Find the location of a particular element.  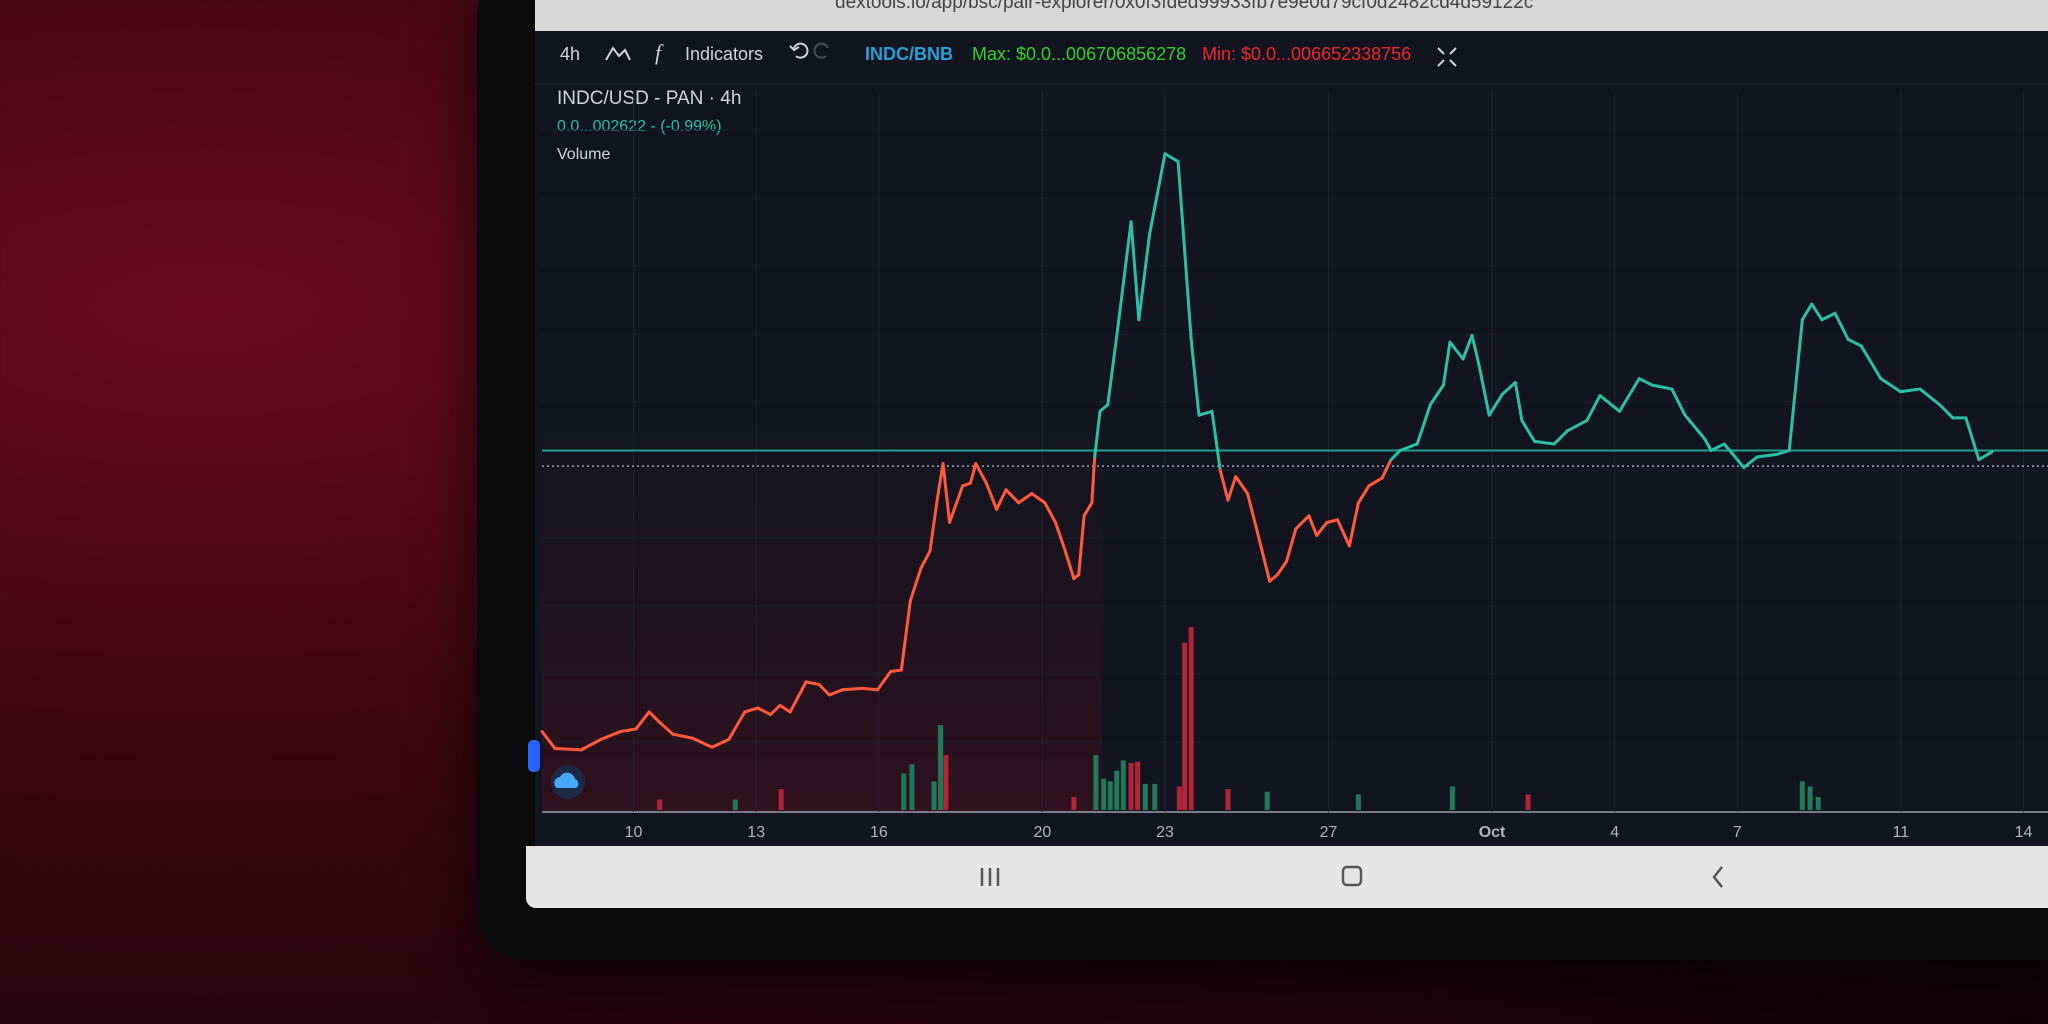

nav-icons is located at coordinates (1351, 876).